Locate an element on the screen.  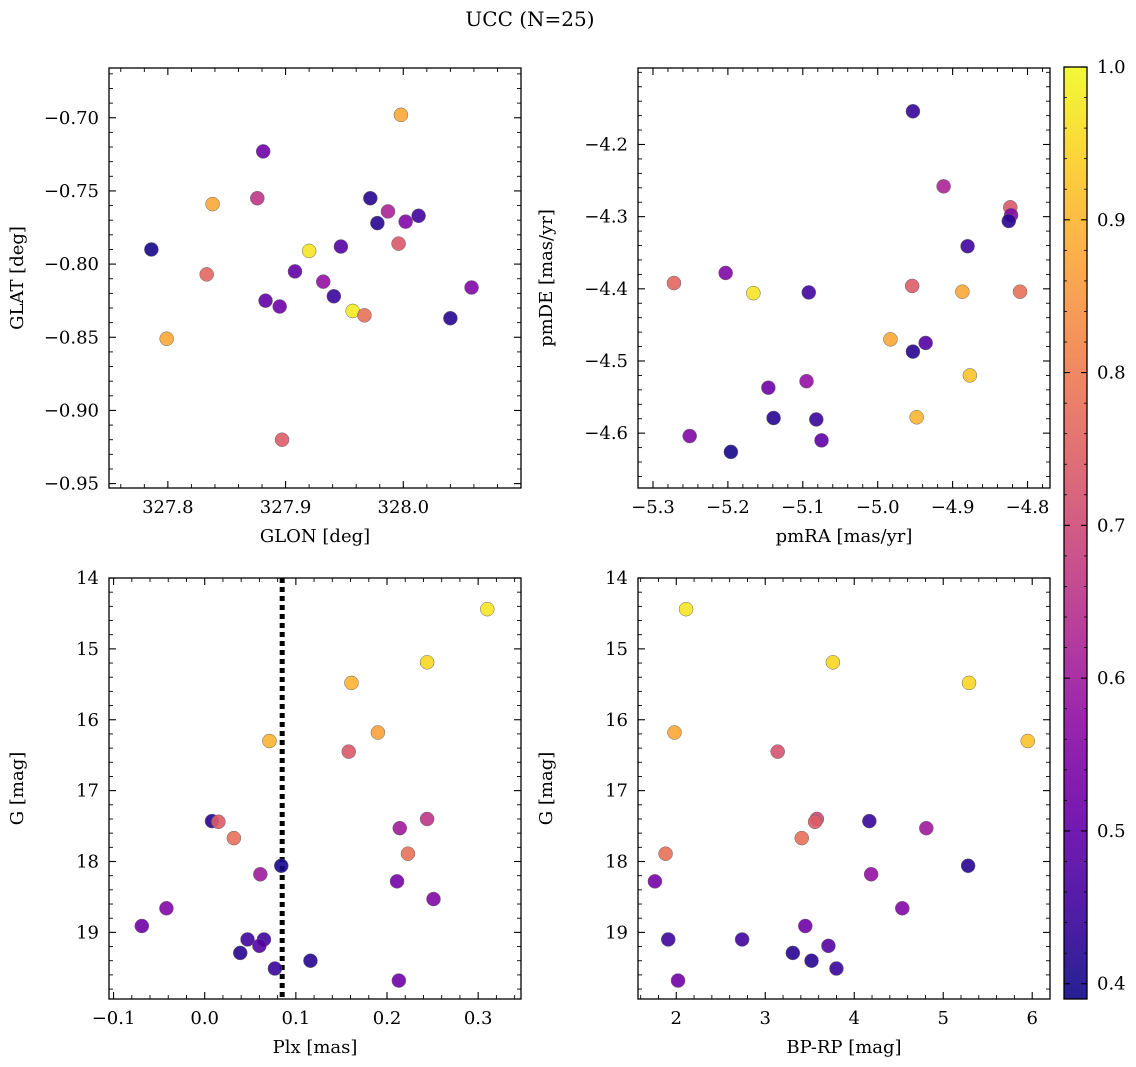
x-tick-label: −4.9 is located at coordinates (953, 507).